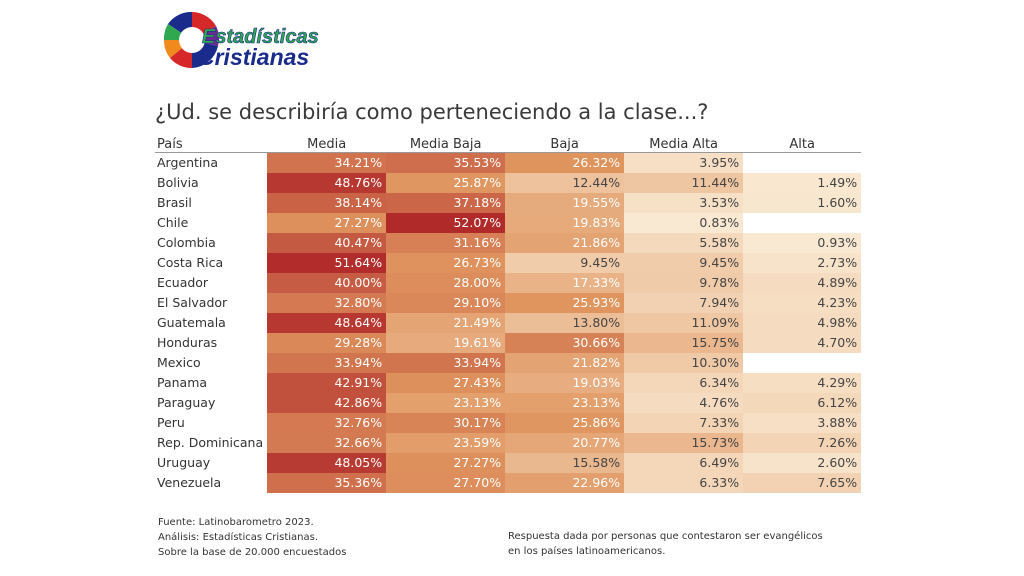  I want to click on heatmap-cell: 32.66%, so click(327, 443).